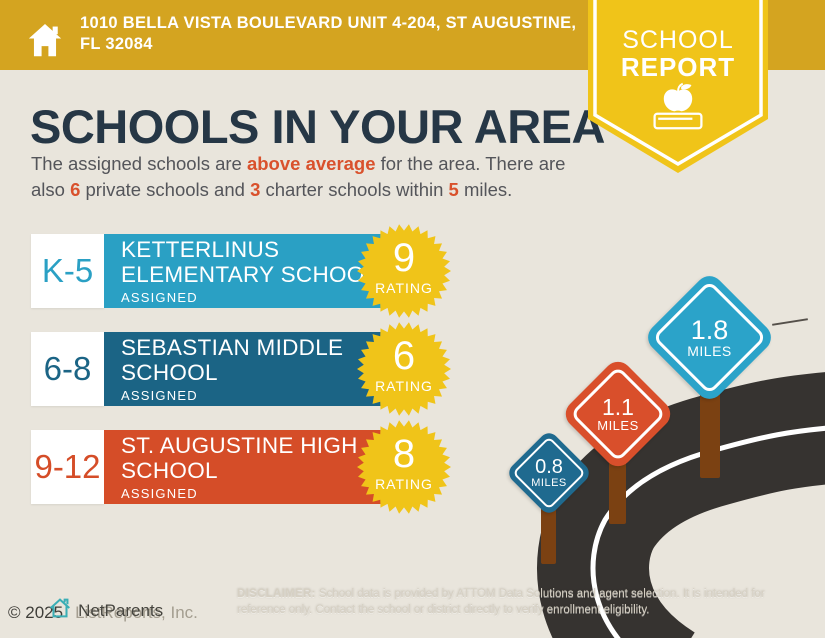  I want to click on ribbon-inner-border, so click(678, 83).